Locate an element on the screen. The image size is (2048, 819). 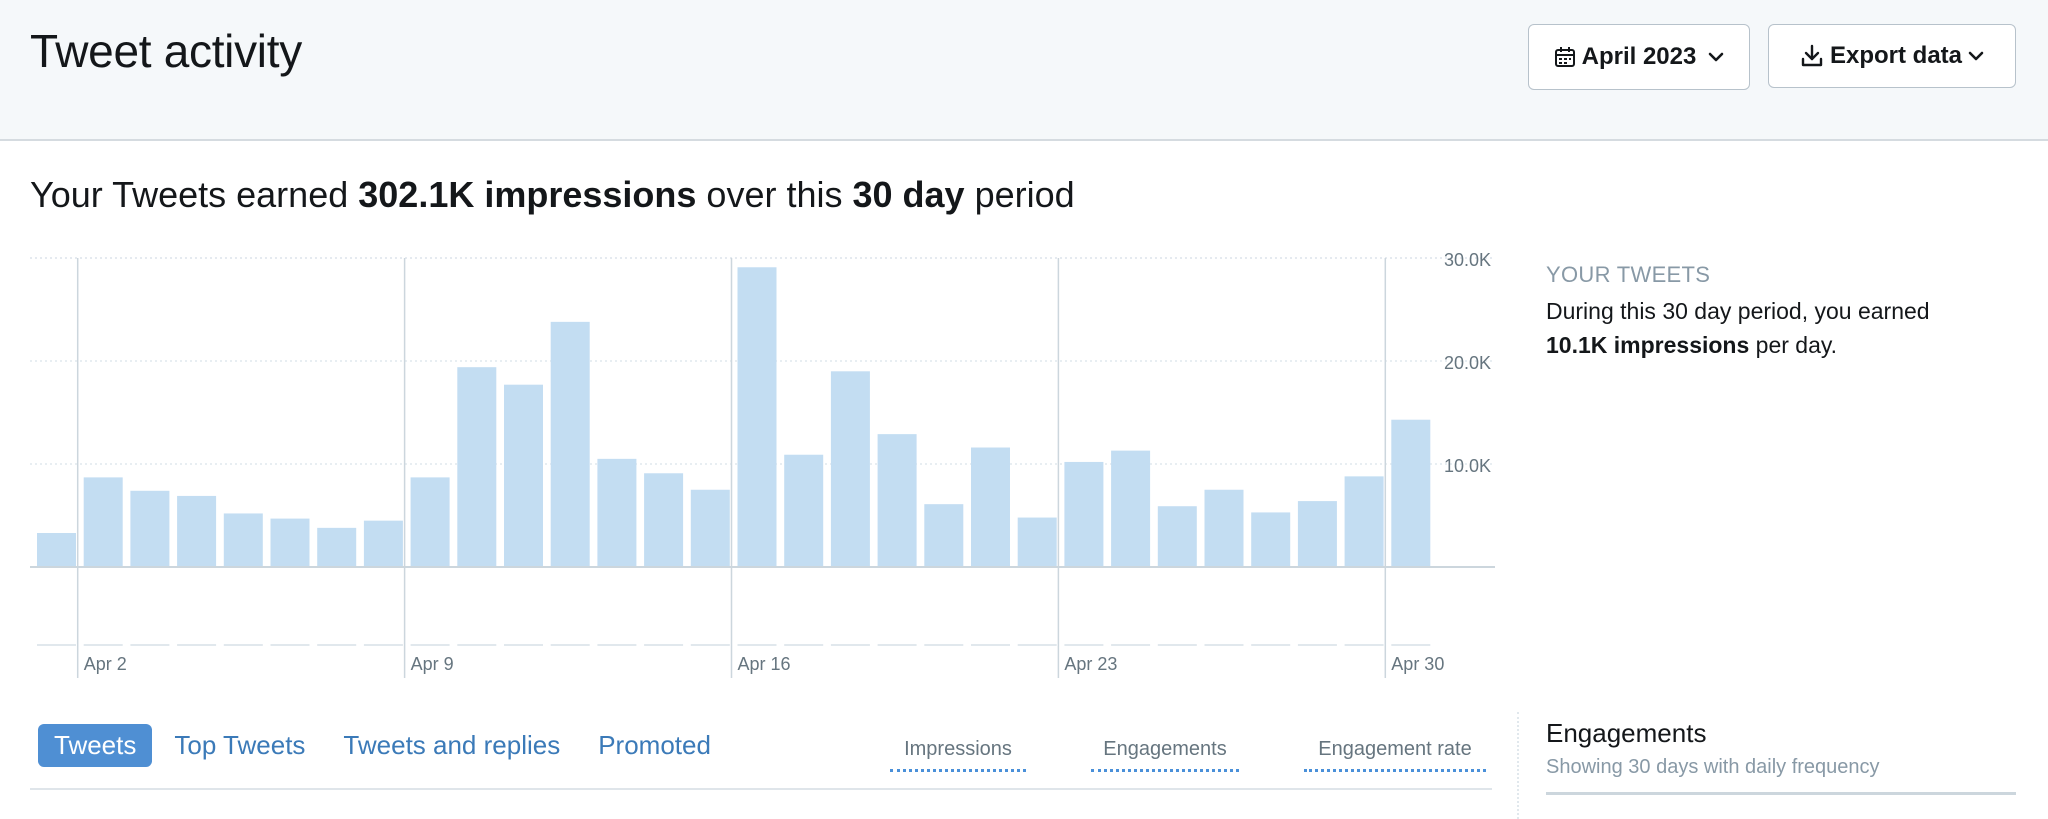
y-tick-label: 30.0K is located at coordinates (1467, 260).